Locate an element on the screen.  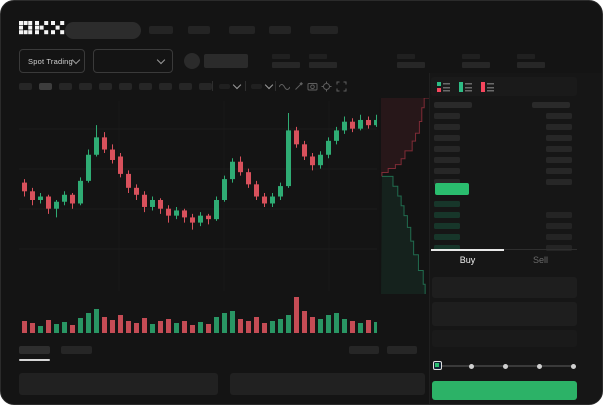
tab-buy: Buy is located at coordinates (467, 260).